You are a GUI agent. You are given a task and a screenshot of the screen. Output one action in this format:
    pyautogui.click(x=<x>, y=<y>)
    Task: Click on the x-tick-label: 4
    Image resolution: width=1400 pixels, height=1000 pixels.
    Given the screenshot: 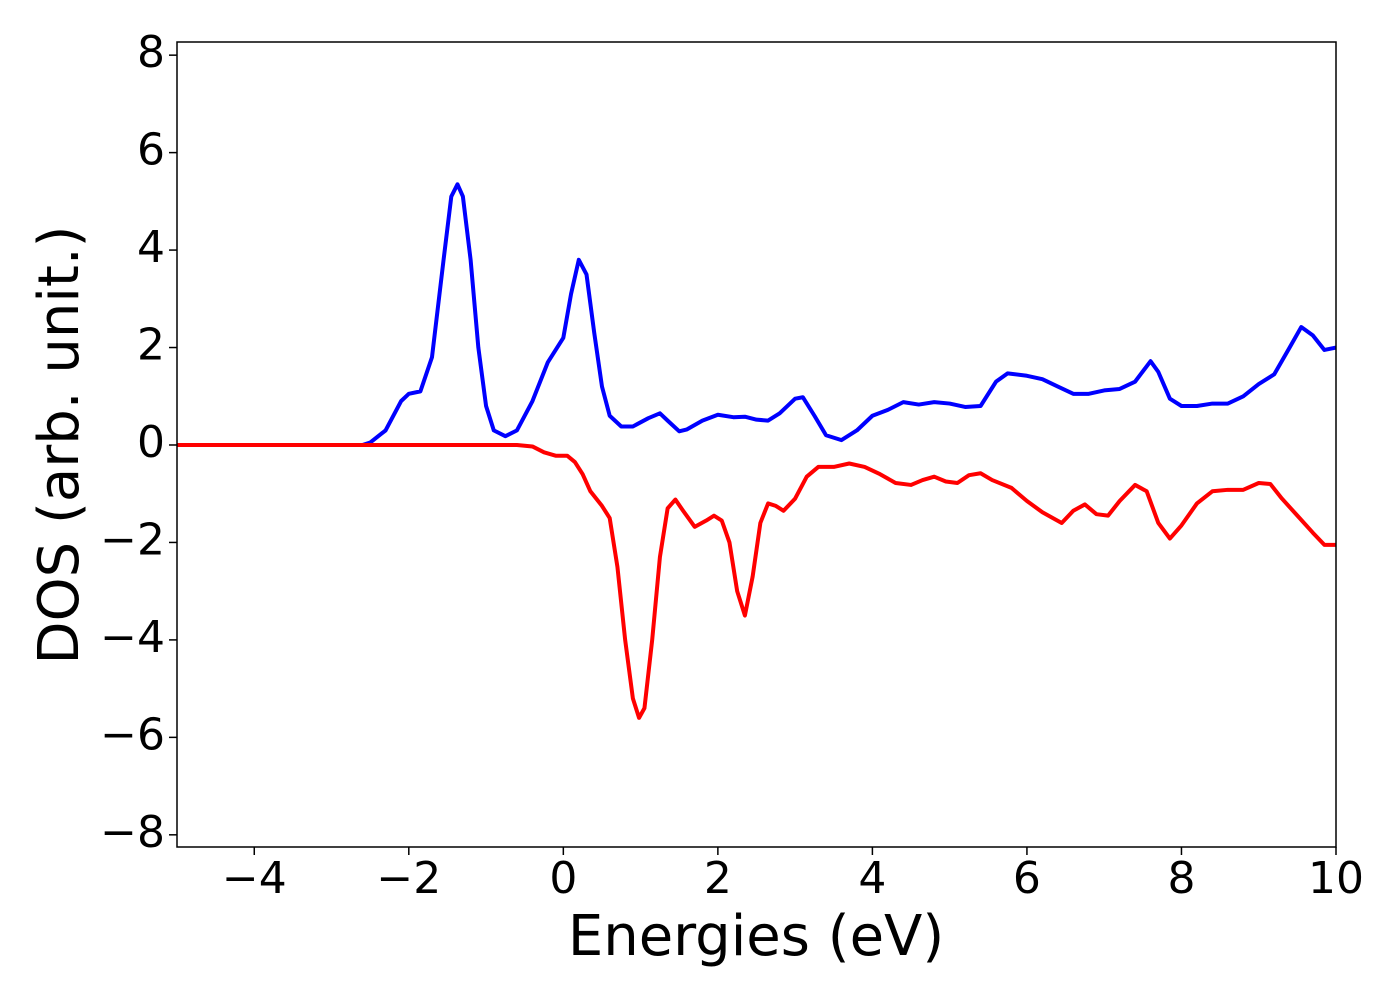 What is the action you would take?
    pyautogui.click(x=872, y=878)
    